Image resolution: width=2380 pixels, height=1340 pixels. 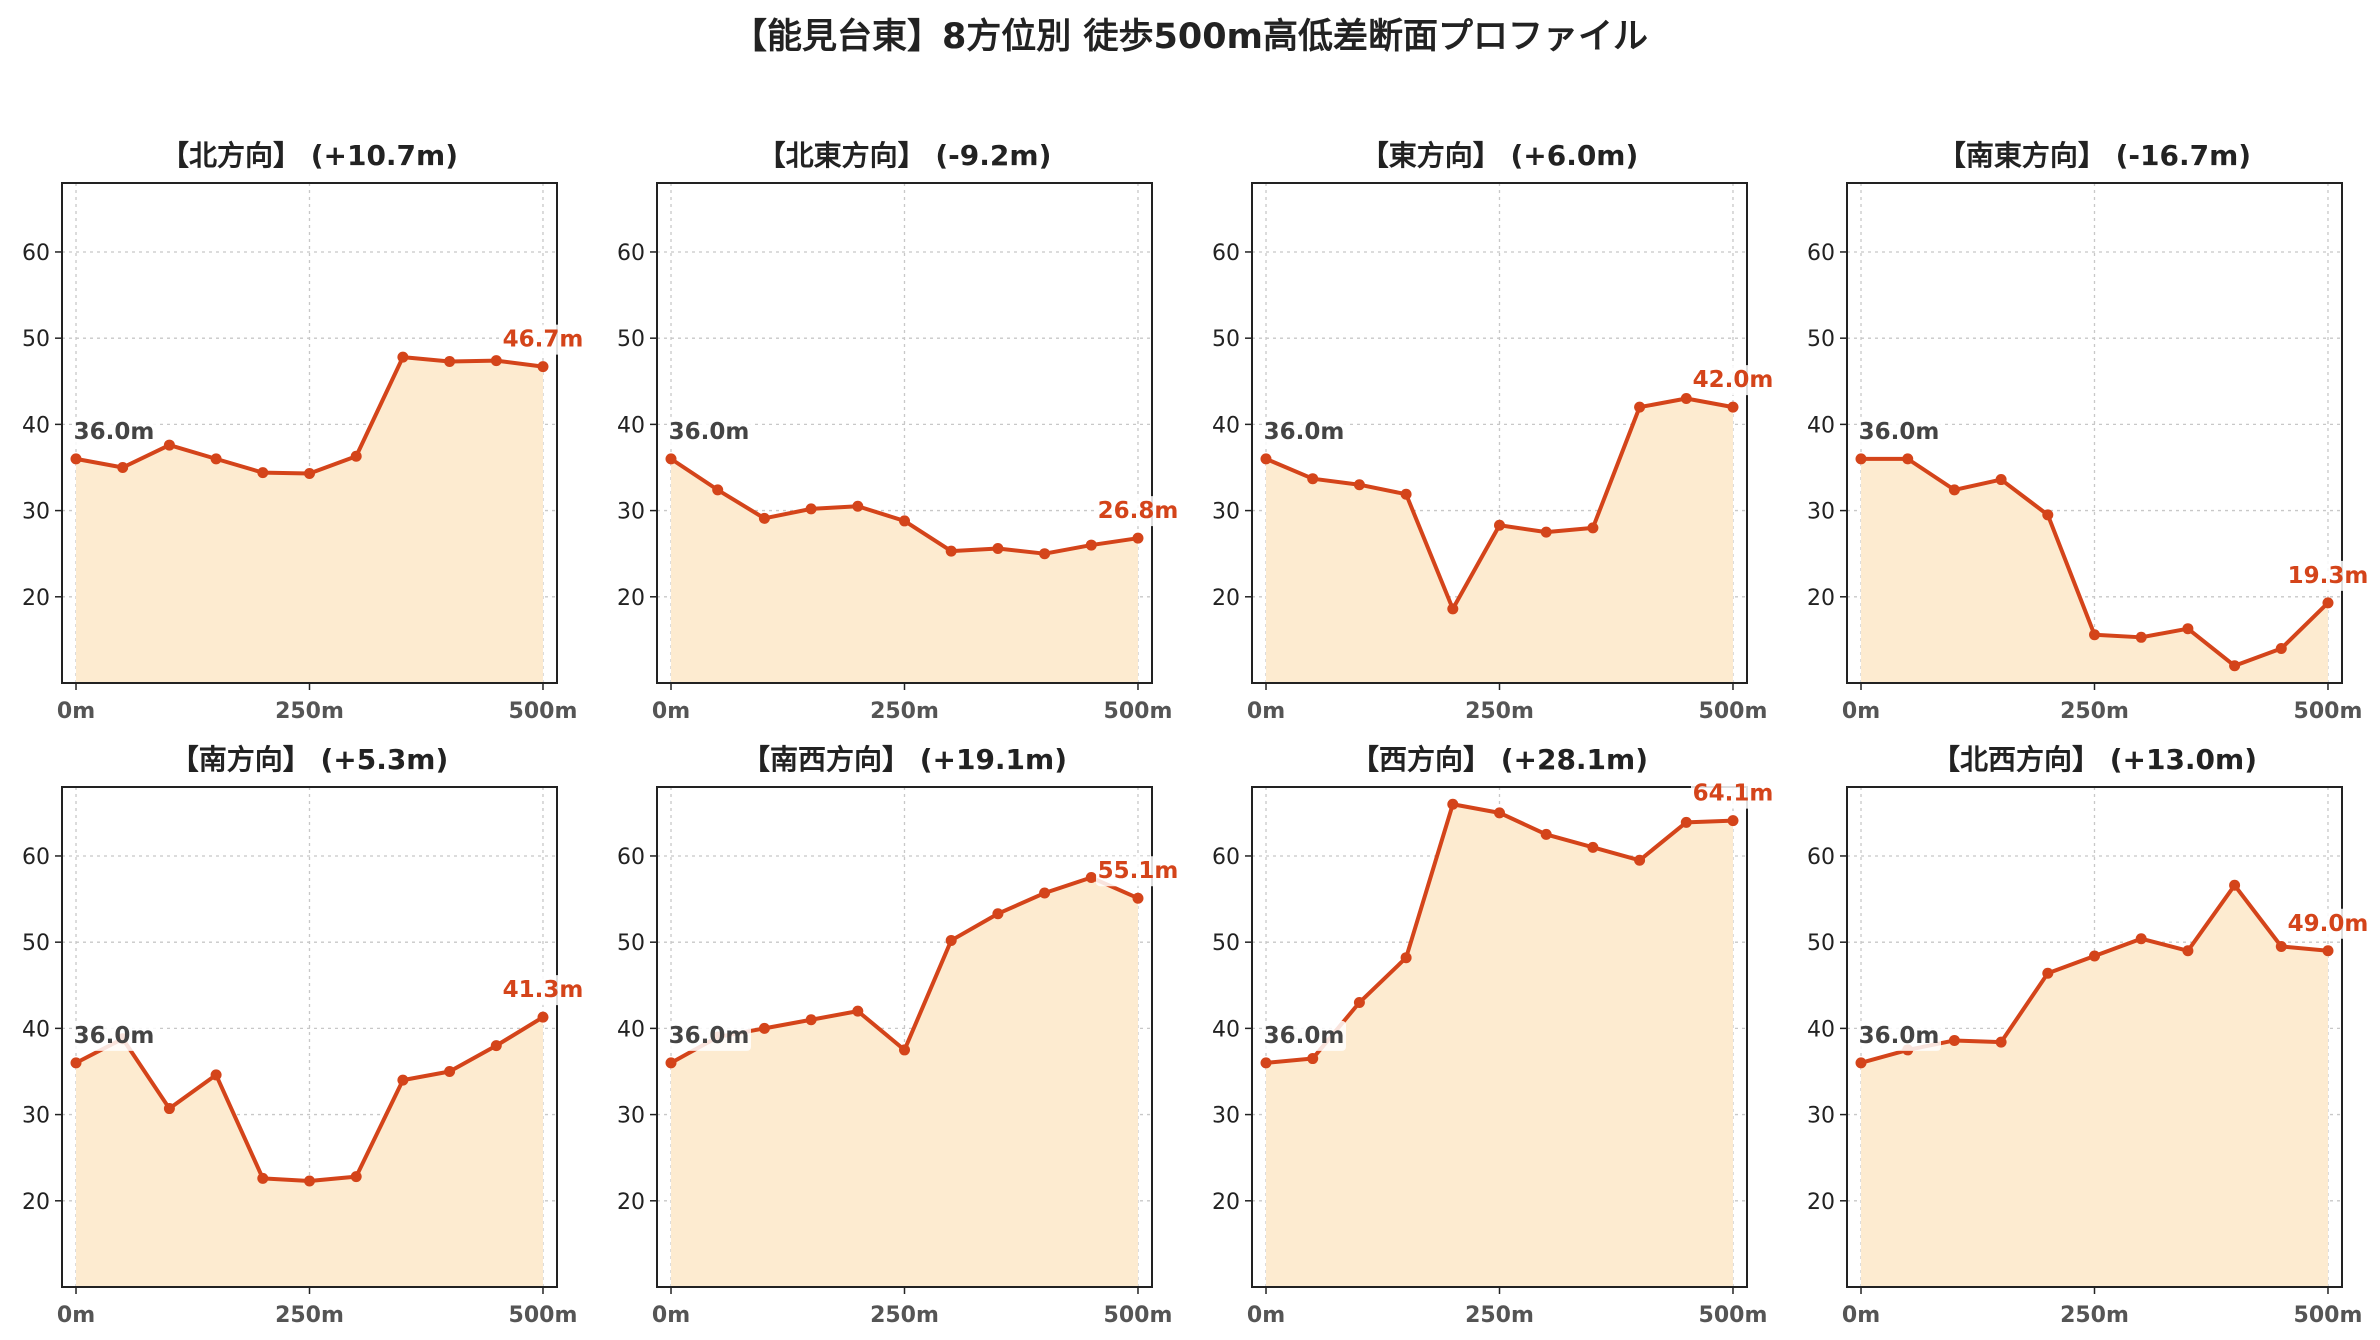 I want to click on end-elevation-label: 64.1m, so click(x=1733, y=794).